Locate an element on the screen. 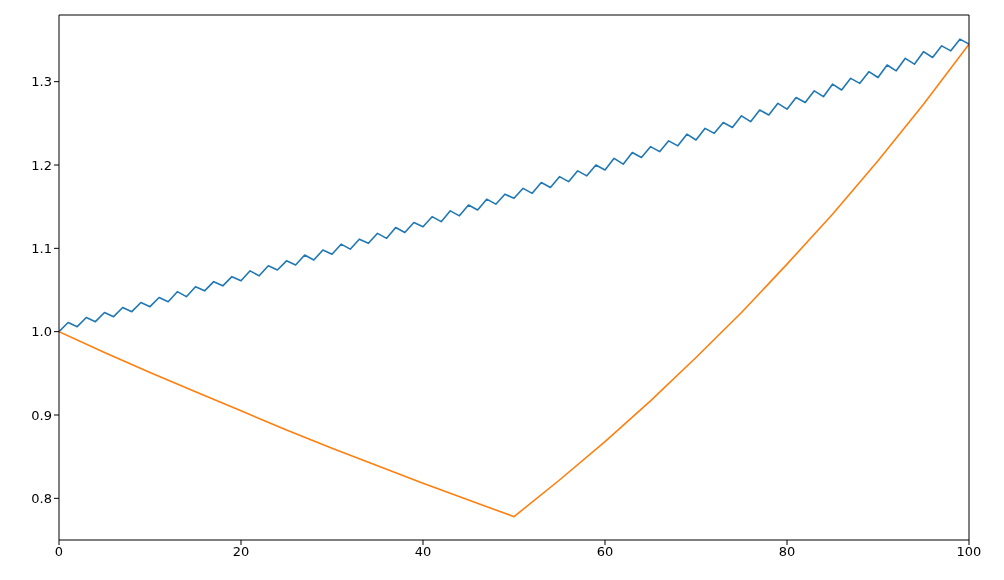  x-tick-label: 0 is located at coordinates (59, 552).